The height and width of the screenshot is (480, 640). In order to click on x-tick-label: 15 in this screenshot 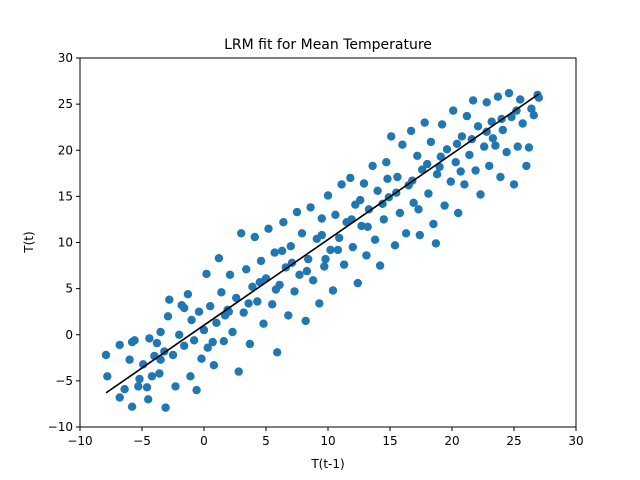, I will do `click(389, 441)`.